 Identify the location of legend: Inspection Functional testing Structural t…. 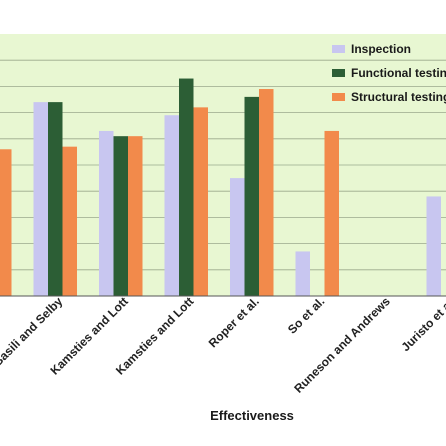
(389, 73).